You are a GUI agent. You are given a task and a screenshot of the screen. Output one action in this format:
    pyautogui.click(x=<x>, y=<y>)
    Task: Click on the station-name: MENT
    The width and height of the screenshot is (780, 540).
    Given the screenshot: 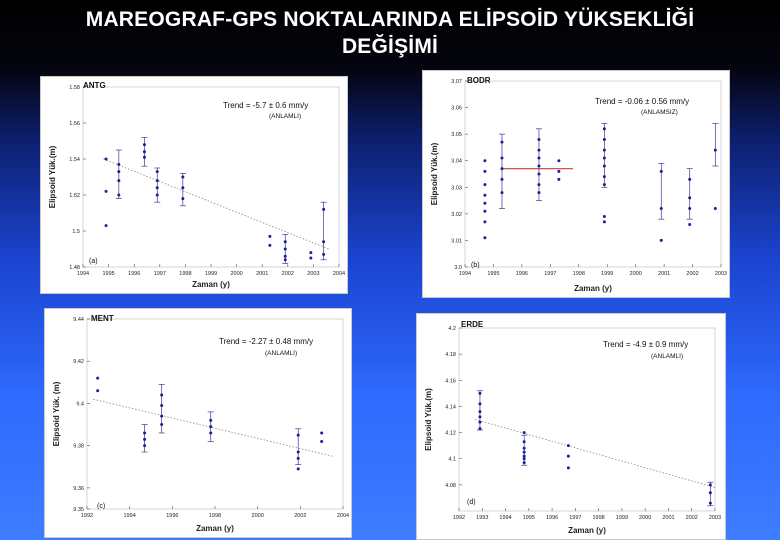 What is the action you would take?
    pyautogui.click(x=102, y=318)
    